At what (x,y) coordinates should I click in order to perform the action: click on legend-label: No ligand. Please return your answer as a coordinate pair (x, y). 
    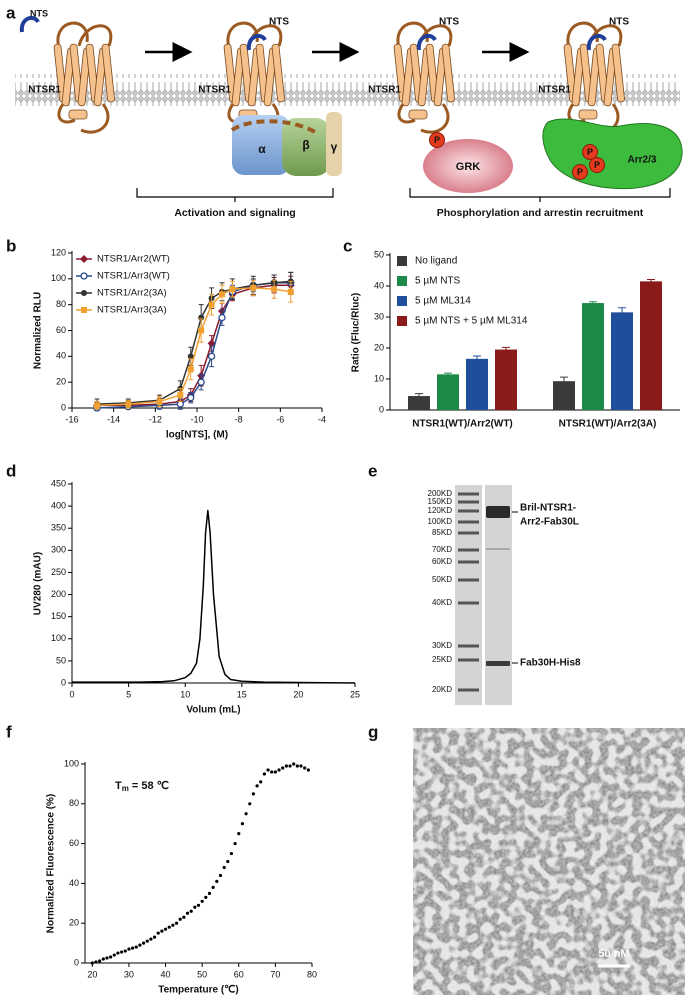
    Looking at the image, I should click on (436, 261).